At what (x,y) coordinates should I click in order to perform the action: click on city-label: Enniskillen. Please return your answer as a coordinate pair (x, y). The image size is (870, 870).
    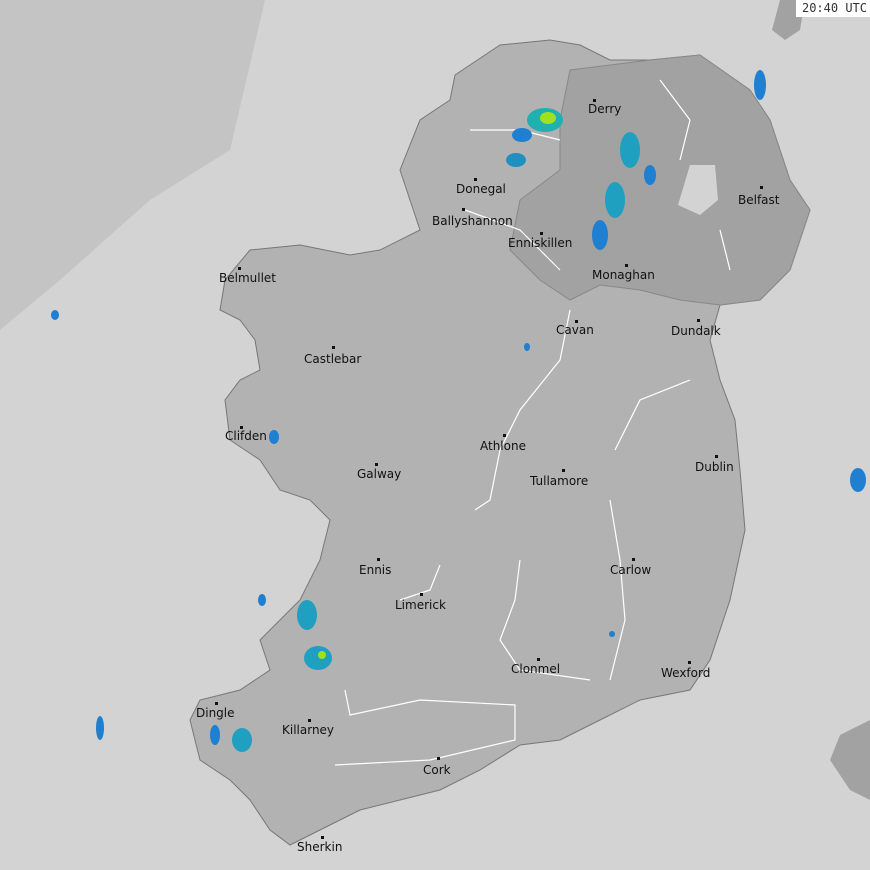
    Looking at the image, I should click on (540, 243).